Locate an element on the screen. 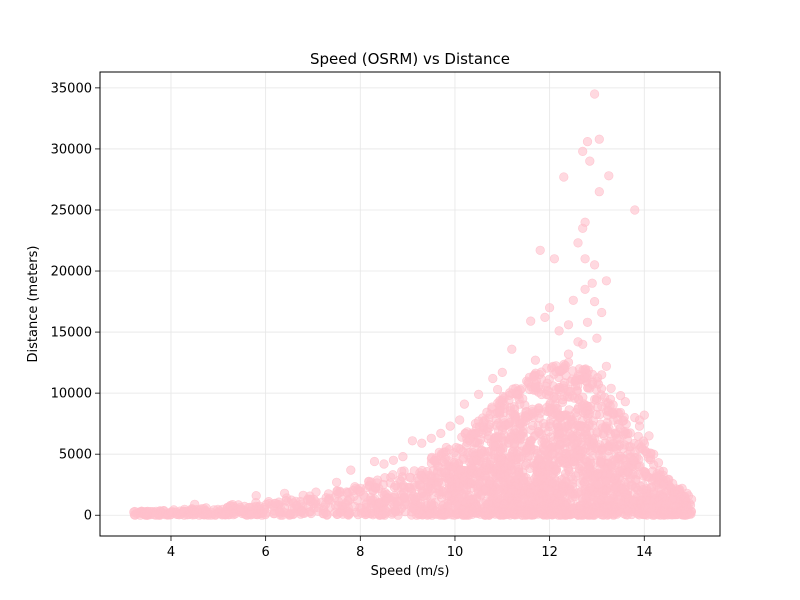  x-axis-label: Speed (m/s) is located at coordinates (410, 571).